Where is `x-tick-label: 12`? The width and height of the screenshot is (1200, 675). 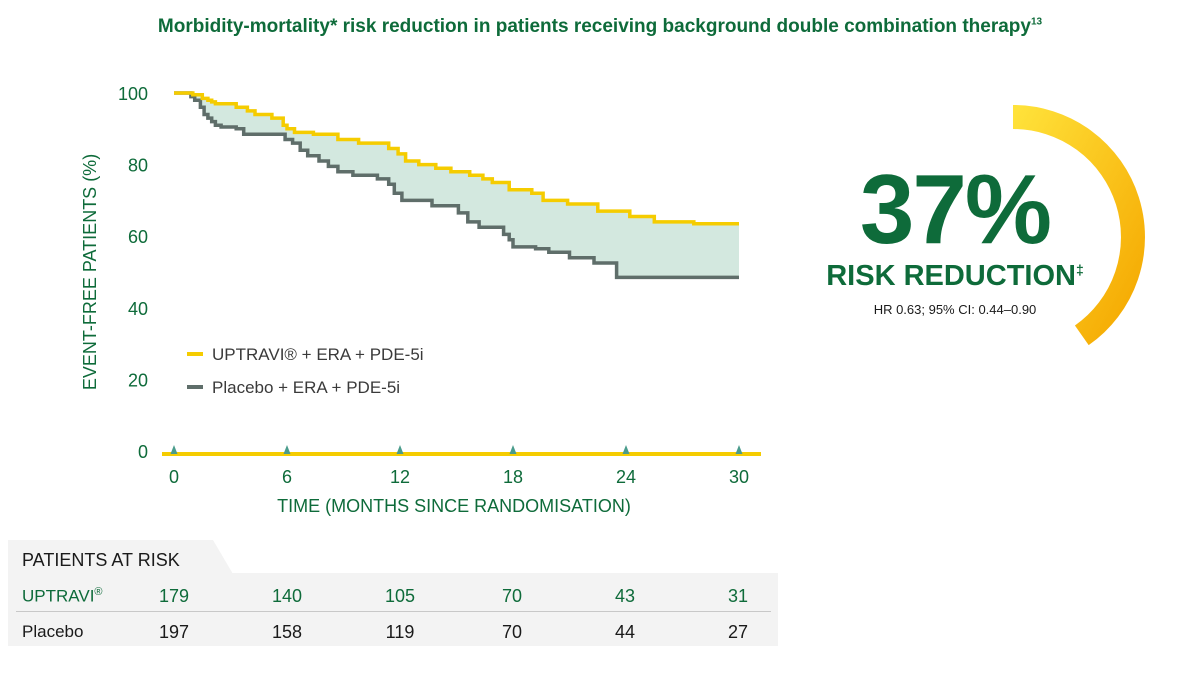
x-tick-label: 12 is located at coordinates (400, 477).